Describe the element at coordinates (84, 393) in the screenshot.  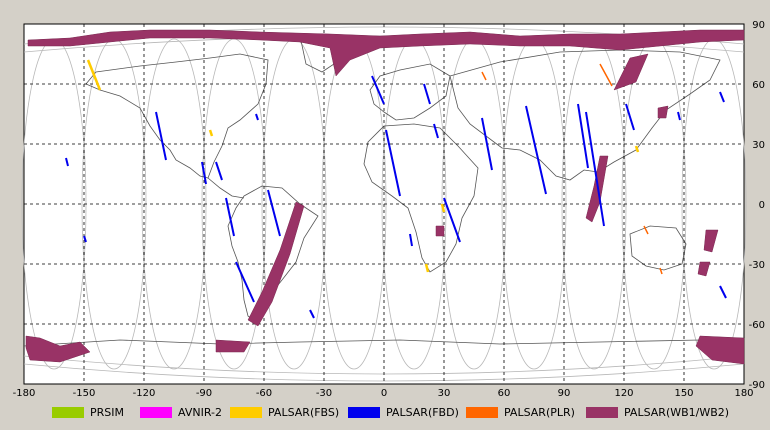
I see `x-tick-label: -150` at that location.